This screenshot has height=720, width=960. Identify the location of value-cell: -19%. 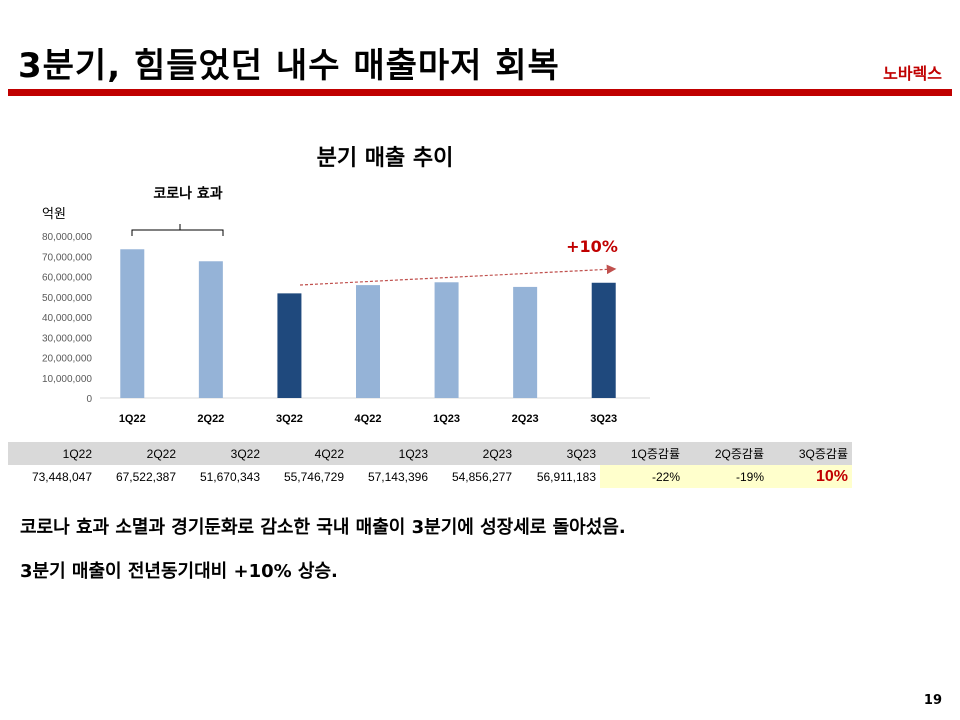
(726, 476).